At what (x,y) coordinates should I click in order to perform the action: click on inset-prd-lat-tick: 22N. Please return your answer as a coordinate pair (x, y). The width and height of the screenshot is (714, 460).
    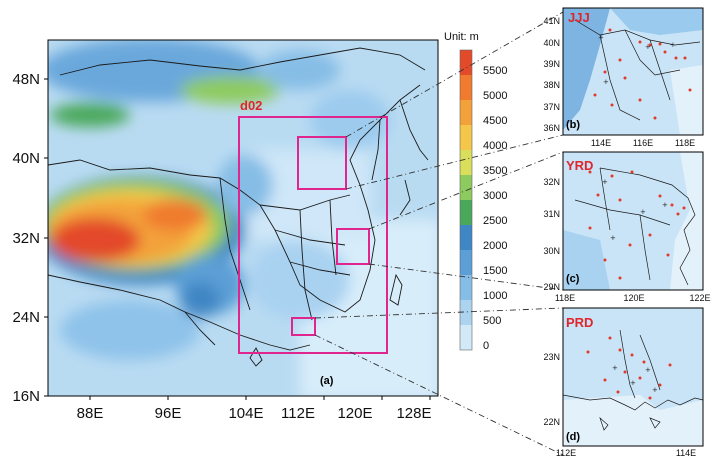
    Looking at the image, I should click on (551, 422).